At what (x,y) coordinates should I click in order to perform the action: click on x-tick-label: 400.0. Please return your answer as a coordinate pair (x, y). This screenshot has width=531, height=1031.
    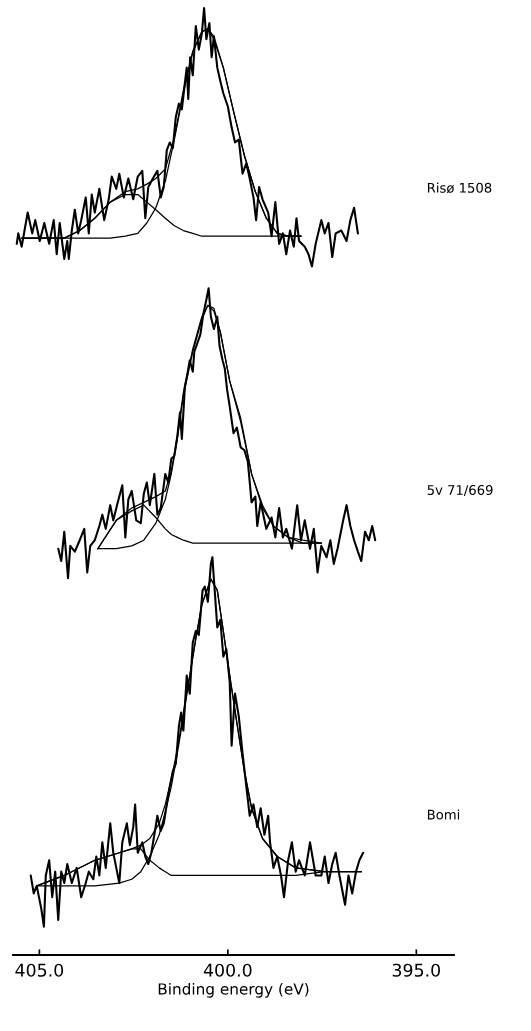
    Looking at the image, I should click on (227, 970).